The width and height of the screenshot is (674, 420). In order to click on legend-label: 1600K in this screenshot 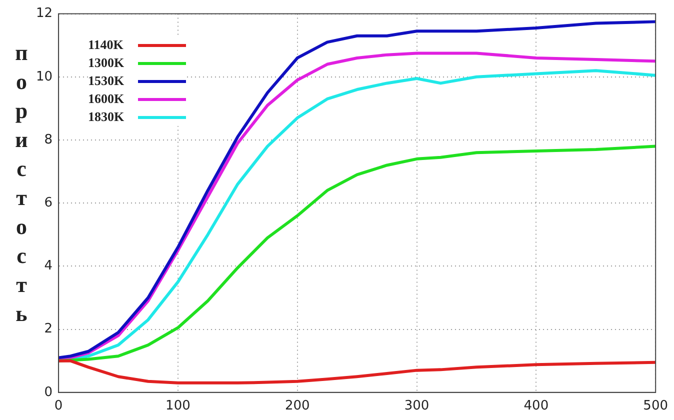, I will do `click(107, 99)`.